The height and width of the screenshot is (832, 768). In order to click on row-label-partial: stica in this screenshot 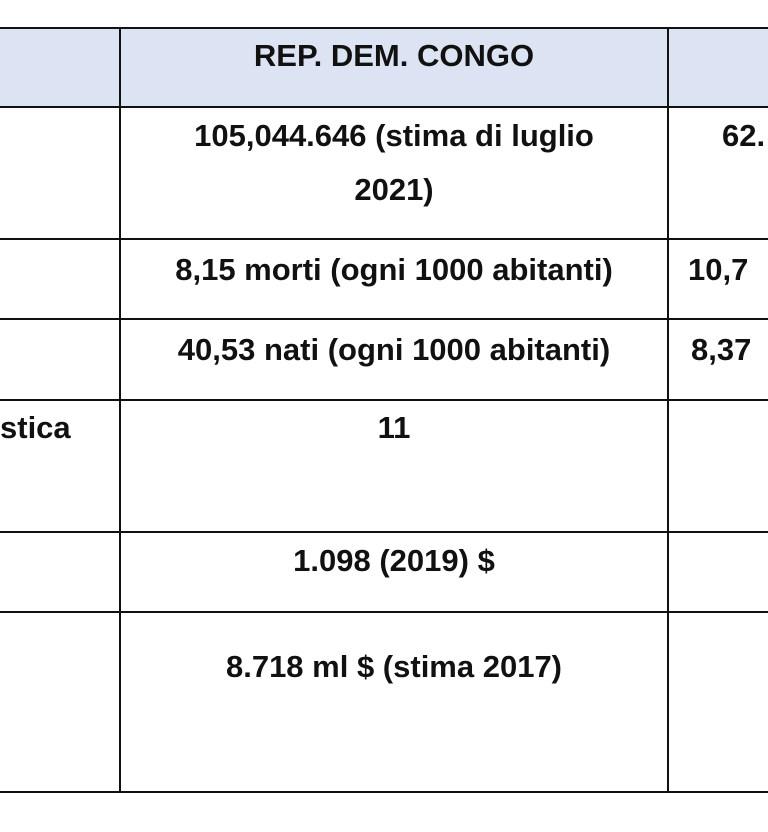, I will do `click(35, 427)`.